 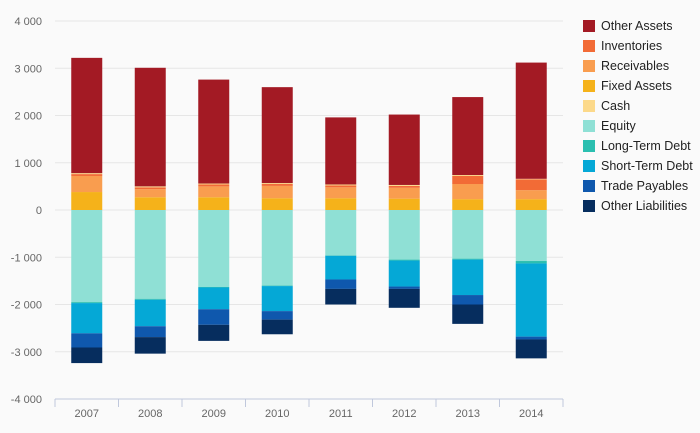 I want to click on legend-label: Other Liabilities, so click(x=644, y=206).